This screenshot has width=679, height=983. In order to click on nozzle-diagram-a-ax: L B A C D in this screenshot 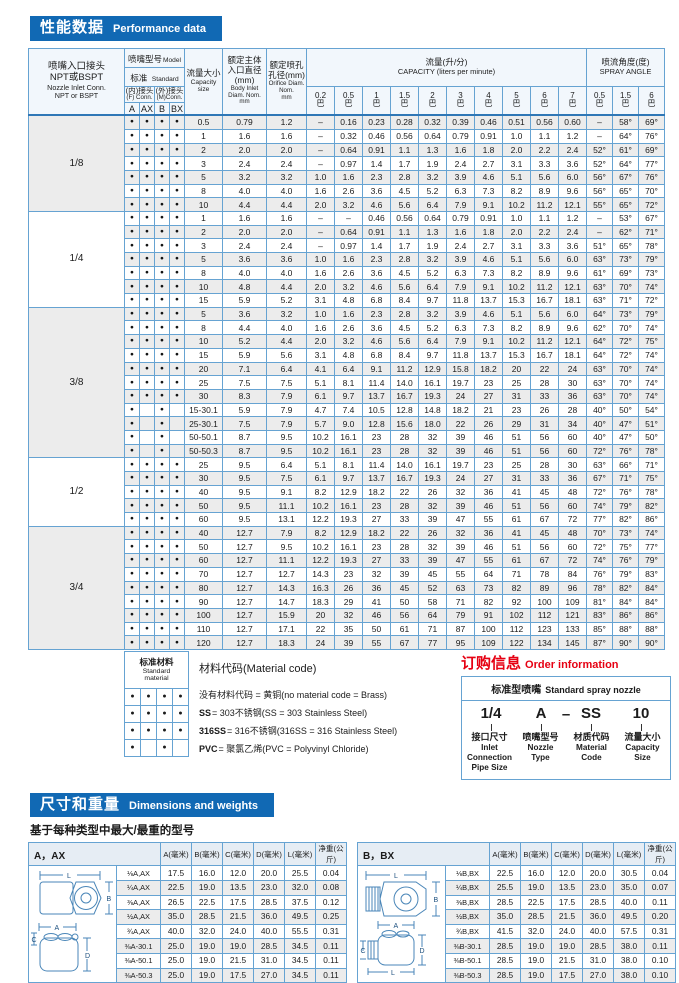, I will do `click(71, 921)`.